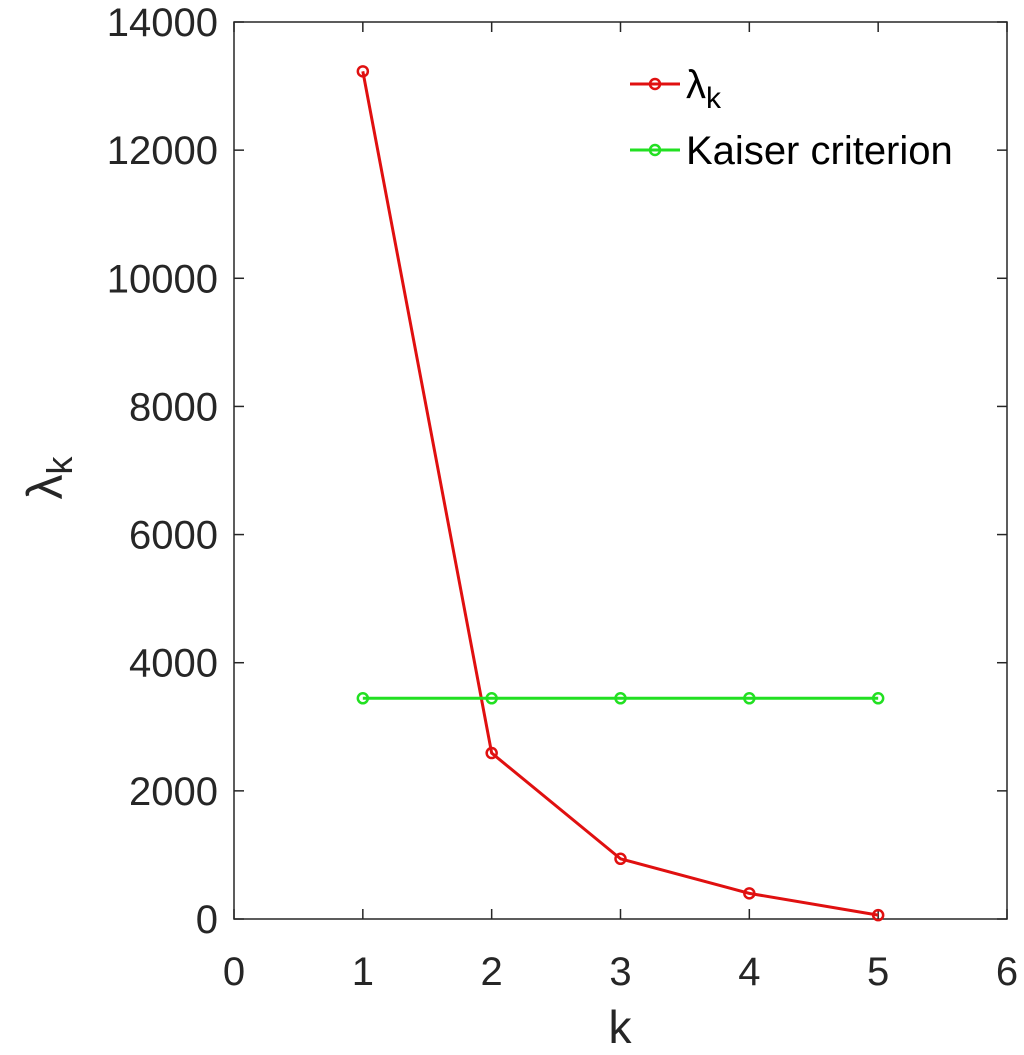 The width and height of the screenshot is (1024, 1055). What do you see at coordinates (207, 920) in the screenshot?
I see `y-tick-label: 0` at bounding box center [207, 920].